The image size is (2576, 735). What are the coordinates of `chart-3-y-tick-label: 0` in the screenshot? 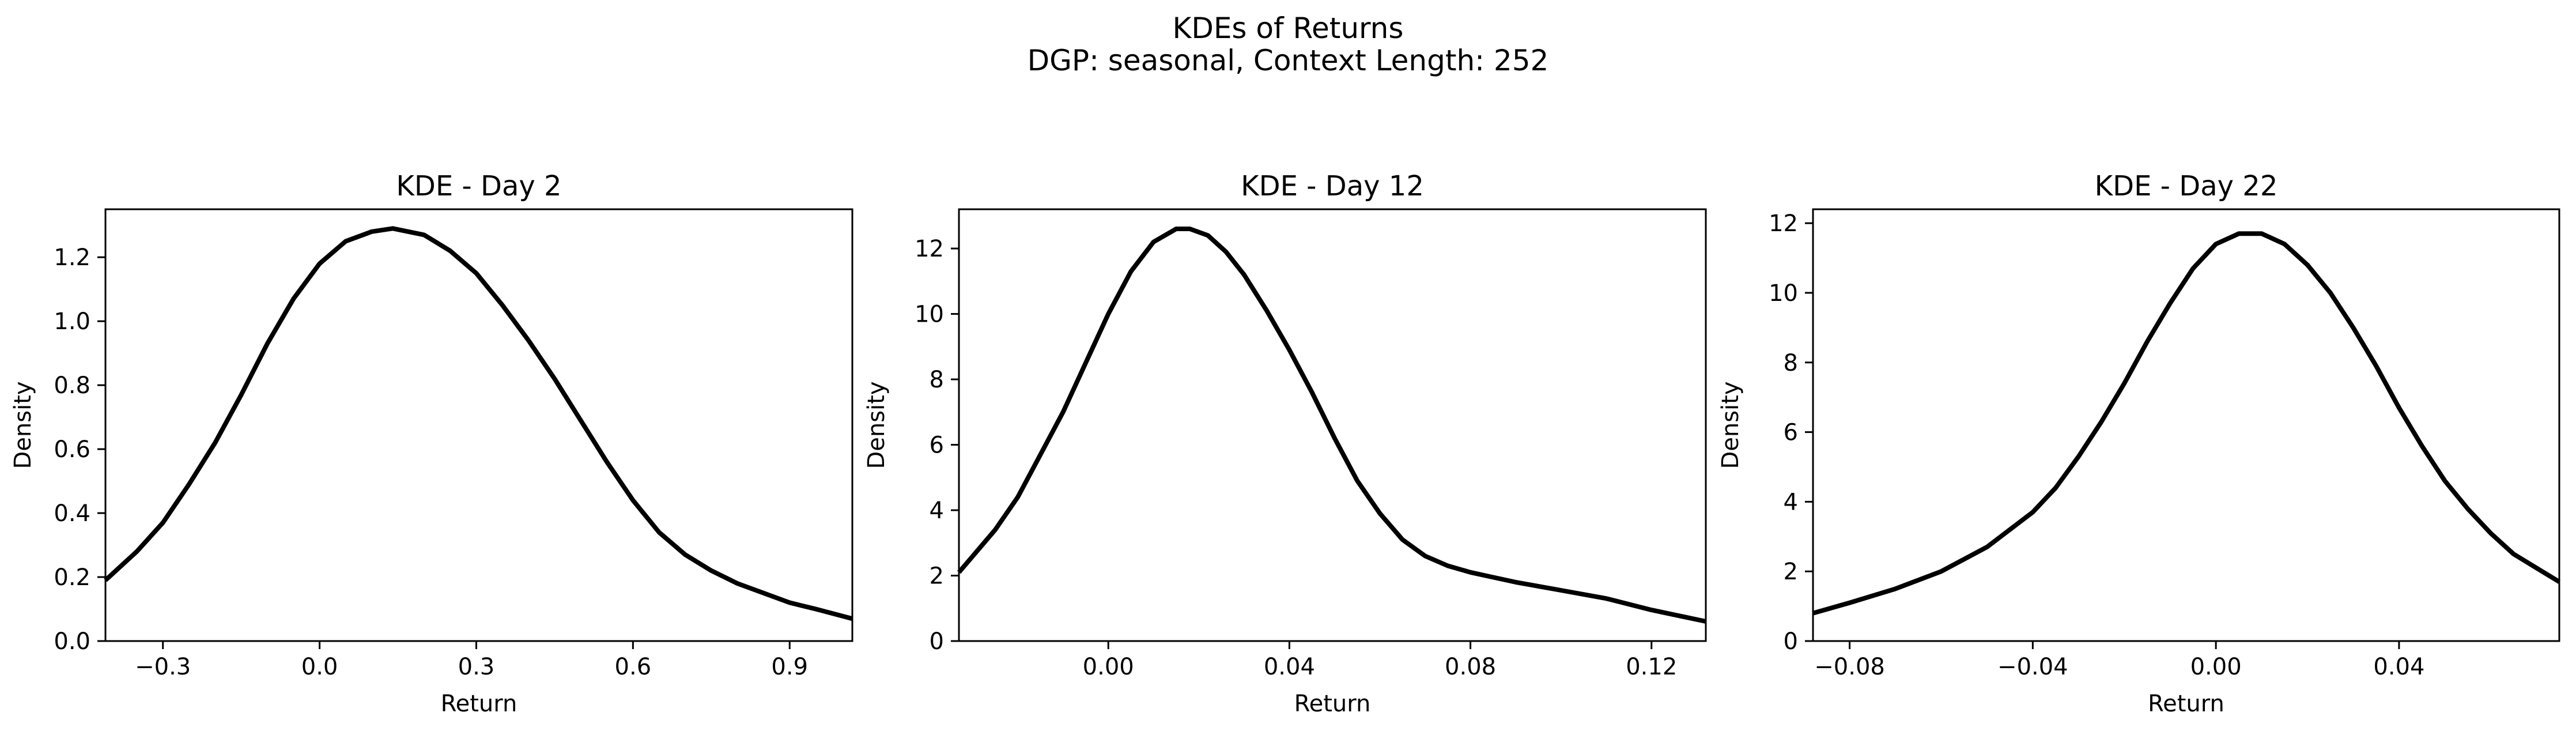 It's located at (1791, 641).